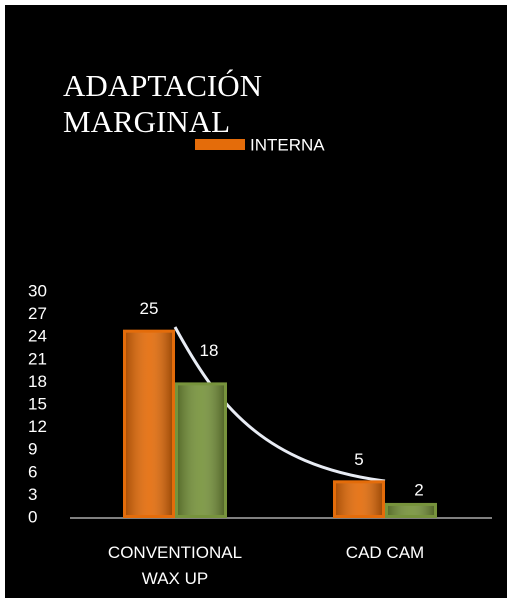  I want to click on legend-swatch, so click(220, 144).